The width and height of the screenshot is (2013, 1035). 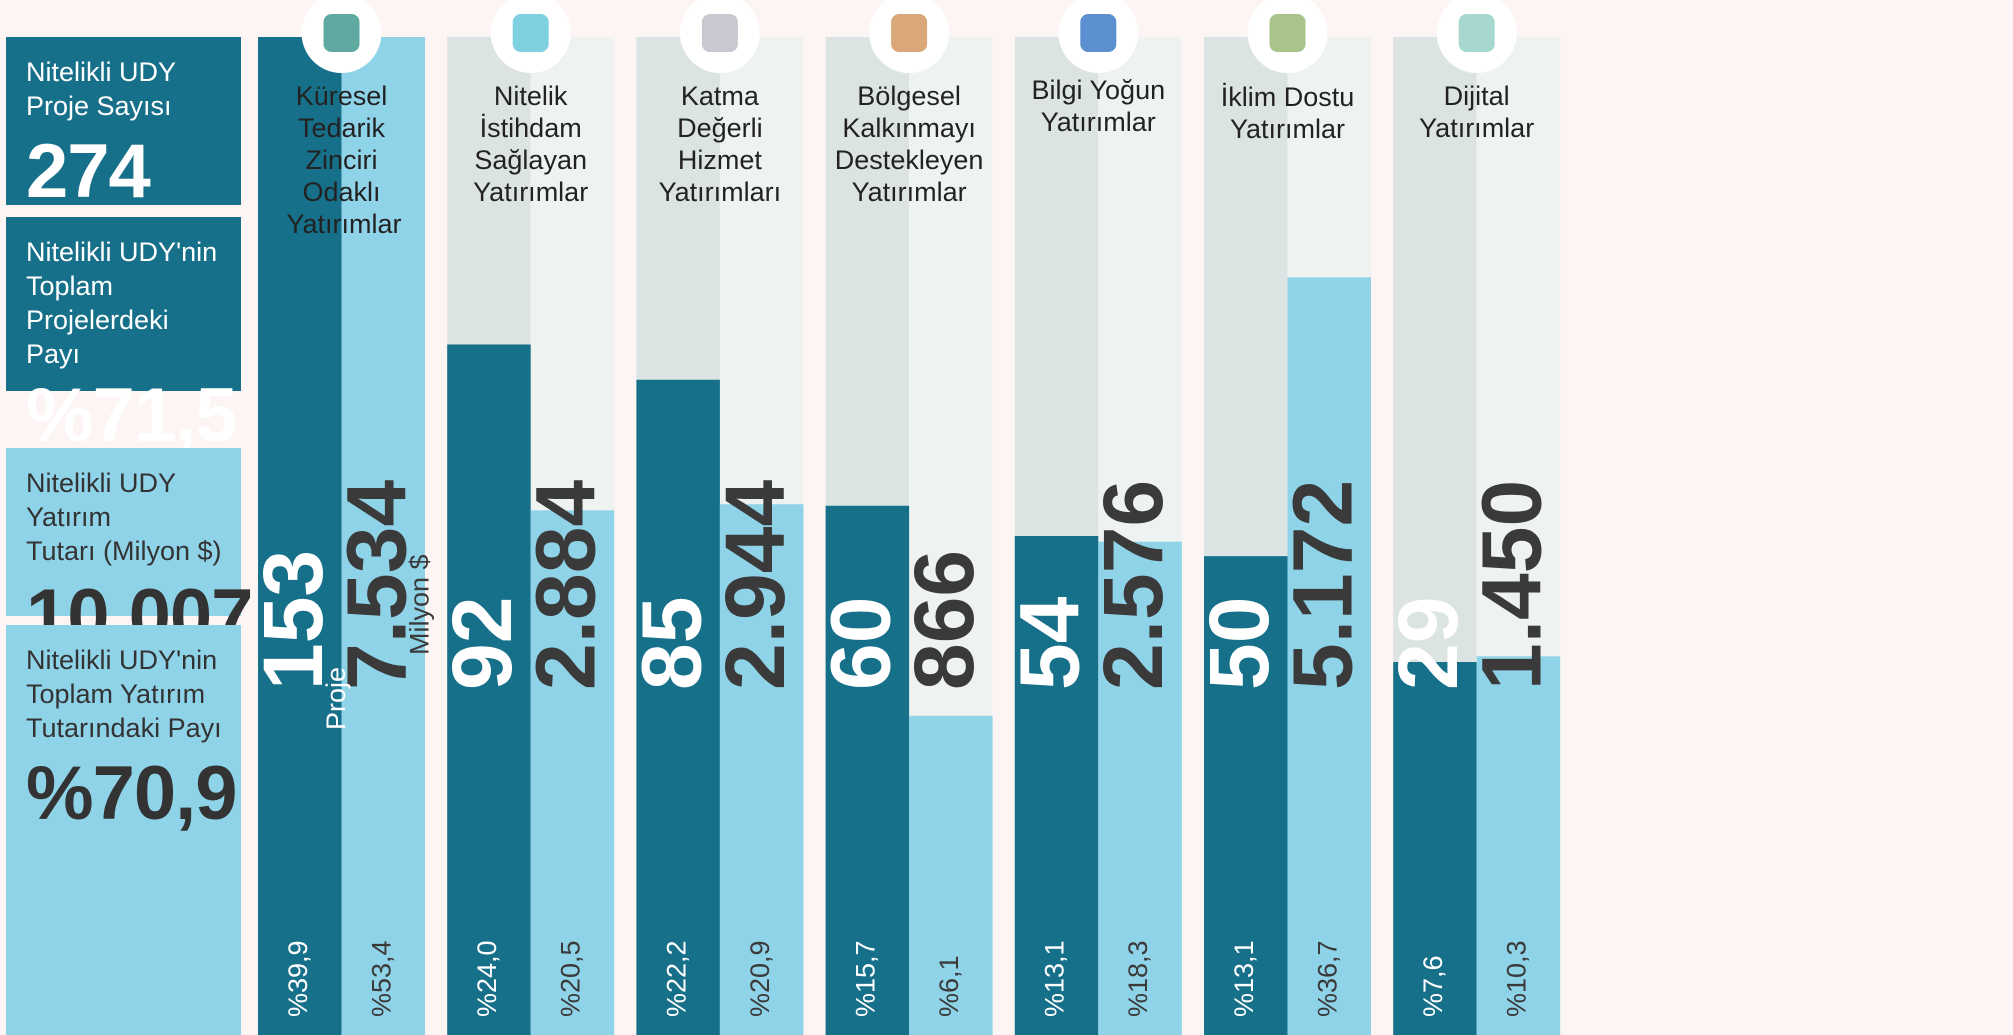 What do you see at coordinates (566, 585) in the screenshot?
I see `value-label: 2.884` at bounding box center [566, 585].